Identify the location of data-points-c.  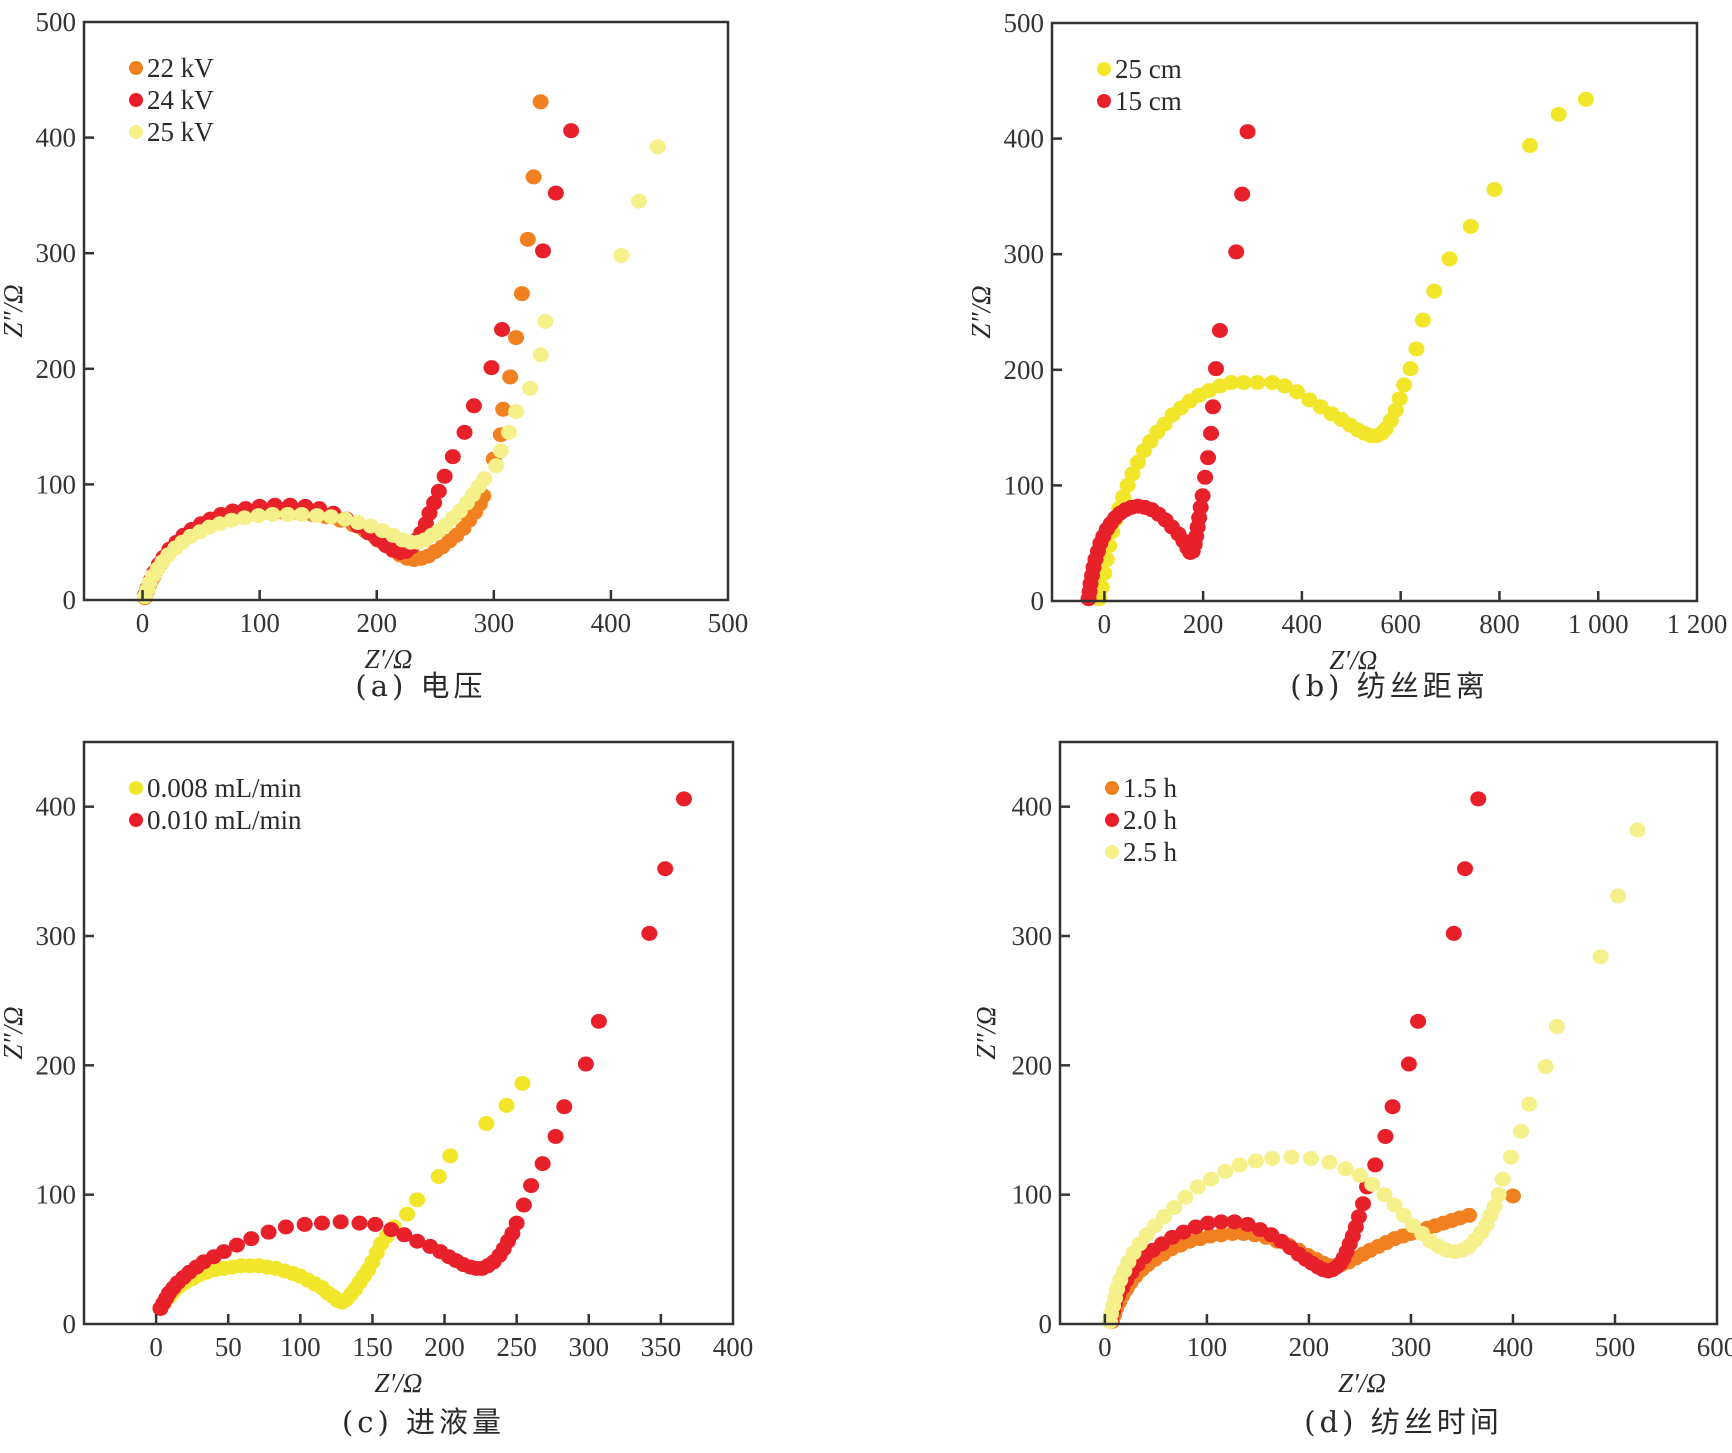
(422, 1053).